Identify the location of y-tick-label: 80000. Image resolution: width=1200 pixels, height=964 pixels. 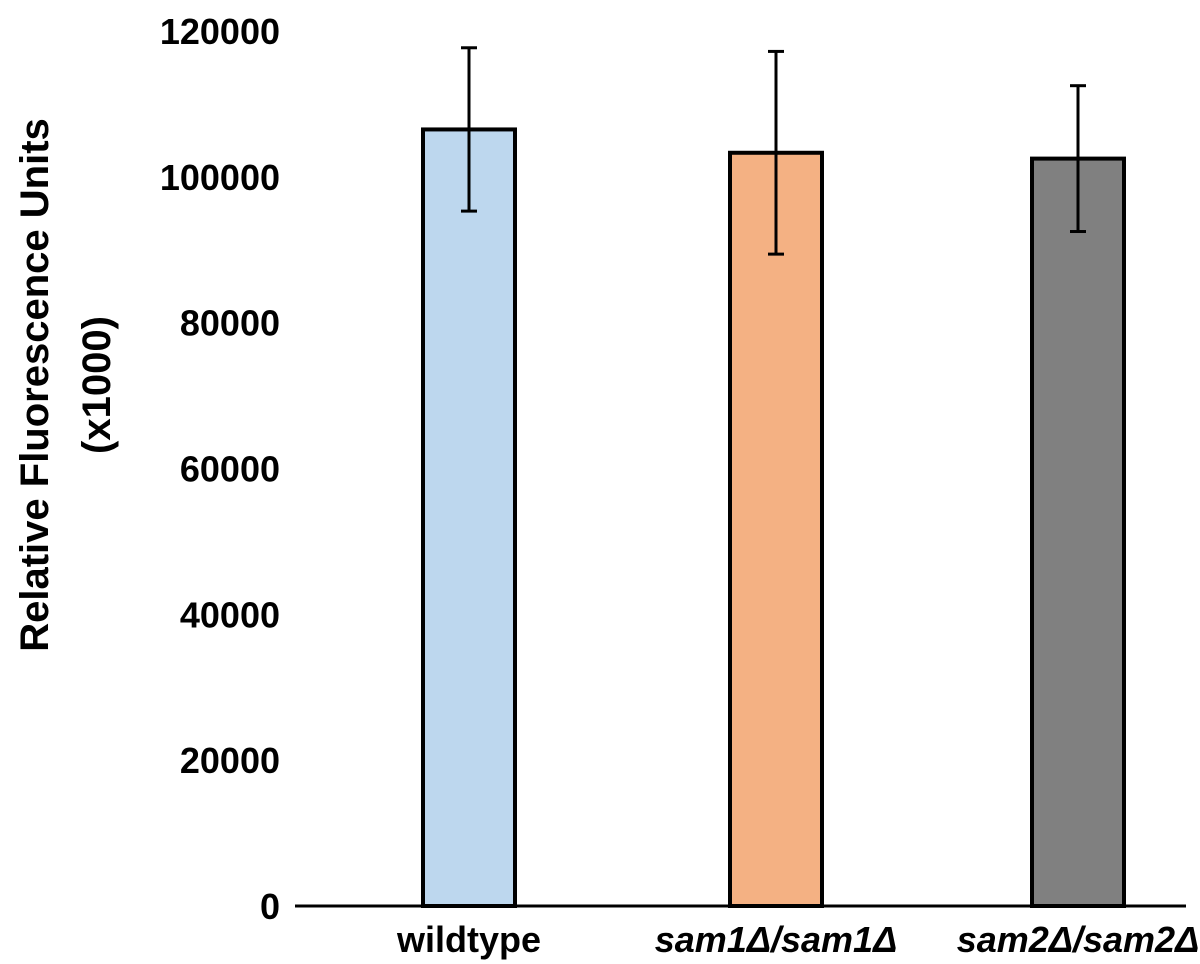
(230, 323).